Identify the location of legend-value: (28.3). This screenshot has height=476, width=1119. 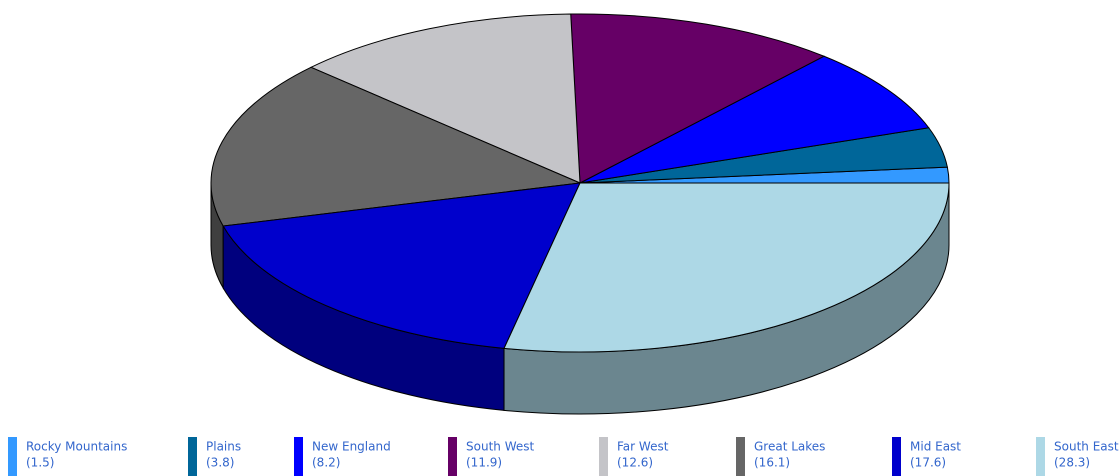
(1072, 463).